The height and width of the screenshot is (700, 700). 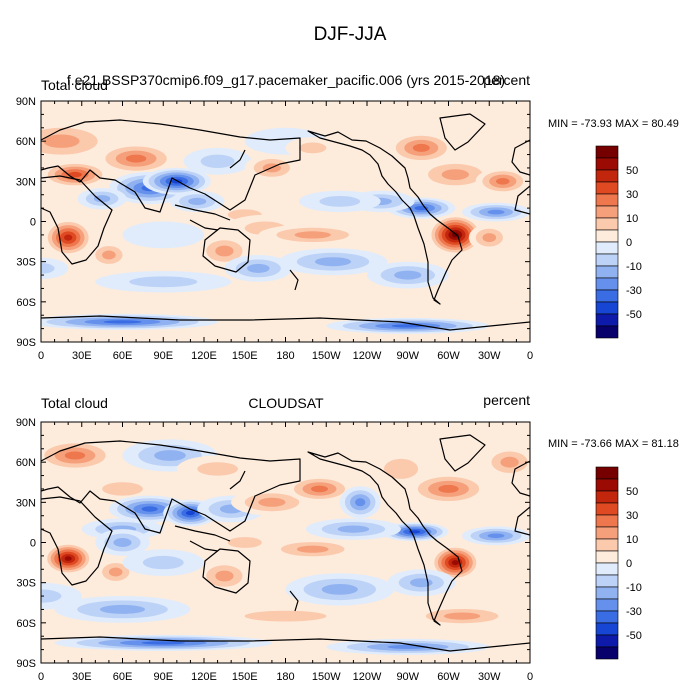 I want to click on coastline-eurasia, so click(x=171, y=166).